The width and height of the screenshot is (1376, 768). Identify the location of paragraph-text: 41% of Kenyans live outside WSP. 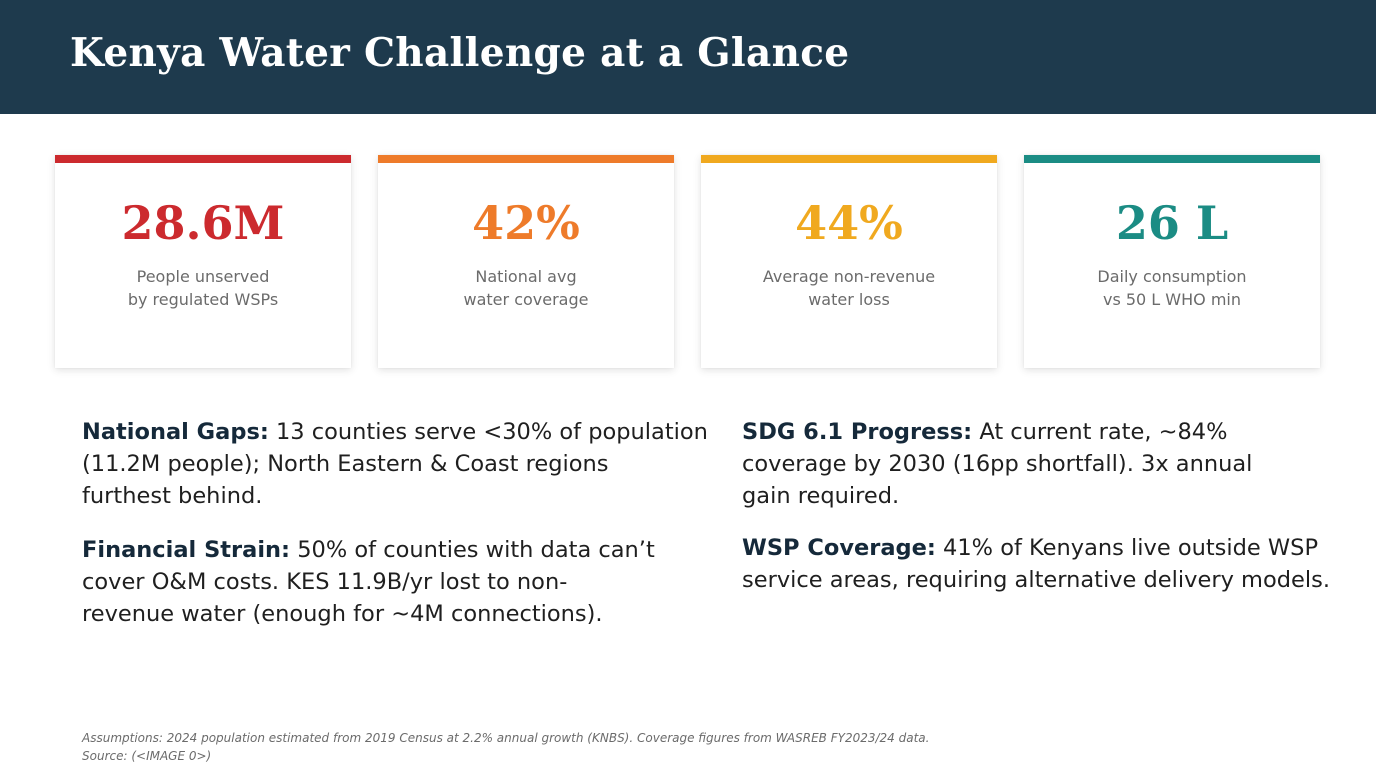
(1127, 548).